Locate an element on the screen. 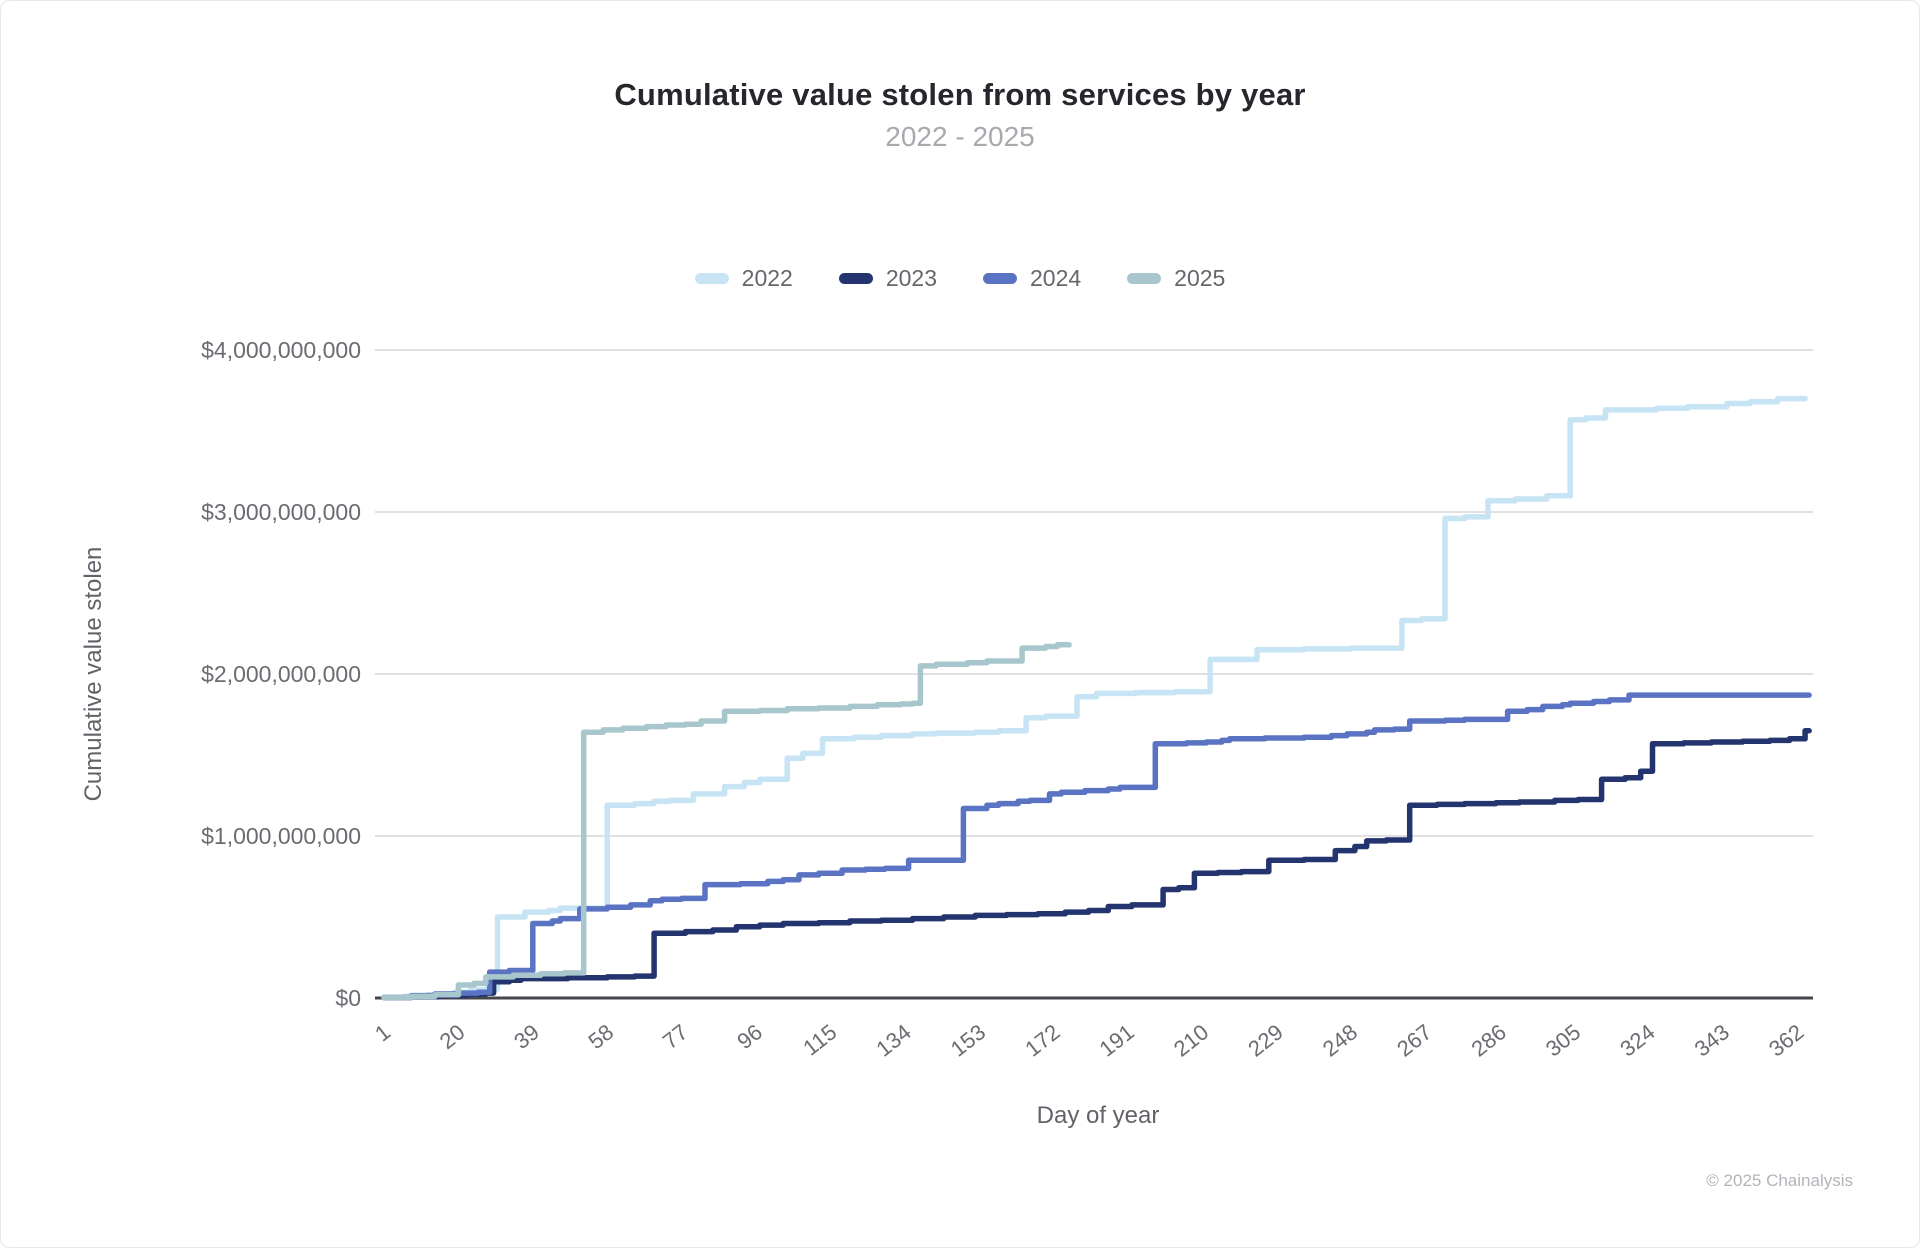 Image resolution: width=1920 pixels, height=1249 pixels. x-tick-label: 229 is located at coordinates (1265, 1040).